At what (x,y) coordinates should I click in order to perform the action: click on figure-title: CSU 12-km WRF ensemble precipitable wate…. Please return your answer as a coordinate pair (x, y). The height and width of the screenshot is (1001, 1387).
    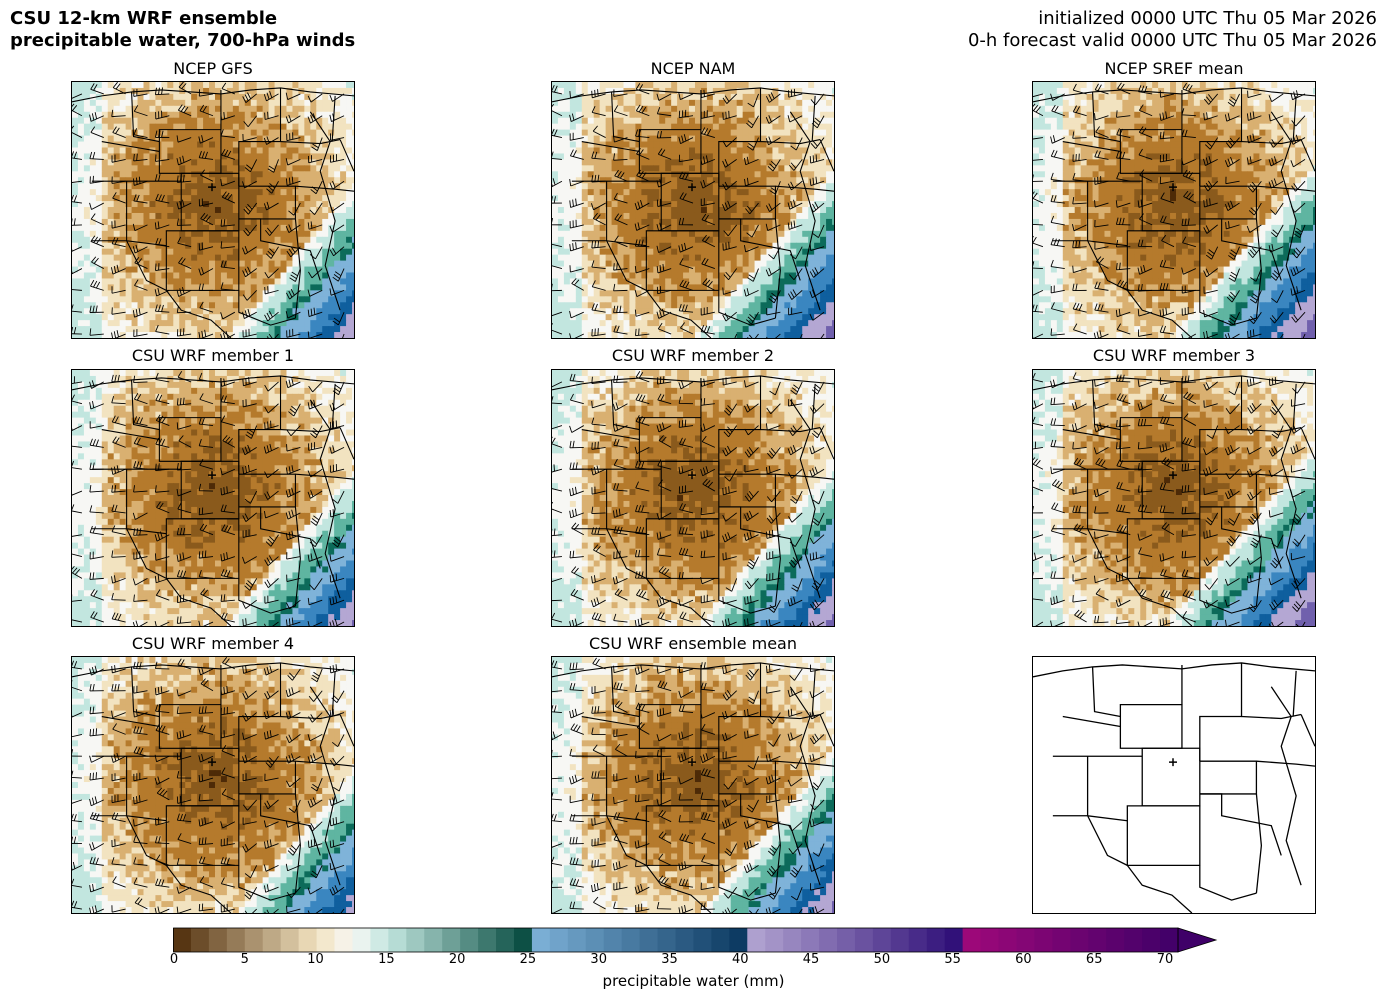
    Looking at the image, I should click on (182, 30).